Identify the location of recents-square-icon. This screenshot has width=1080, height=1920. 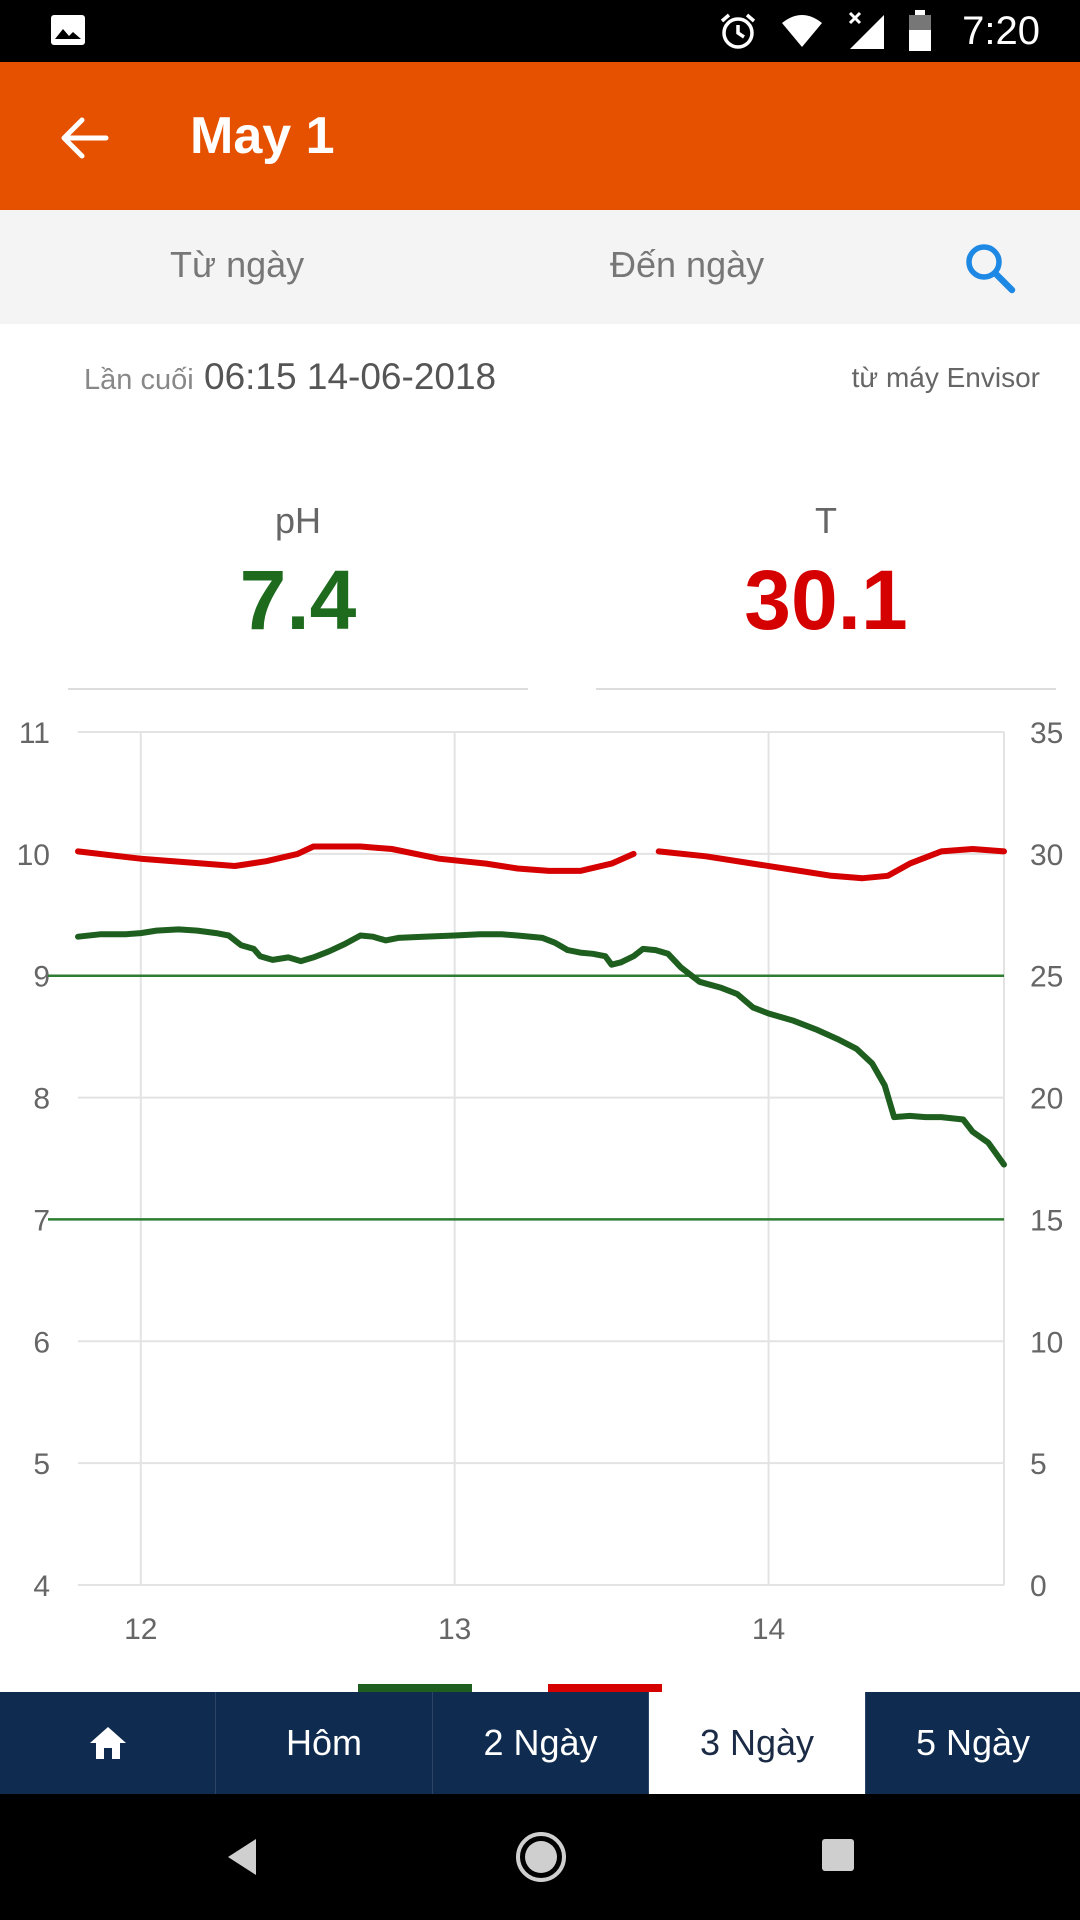
(838, 1855).